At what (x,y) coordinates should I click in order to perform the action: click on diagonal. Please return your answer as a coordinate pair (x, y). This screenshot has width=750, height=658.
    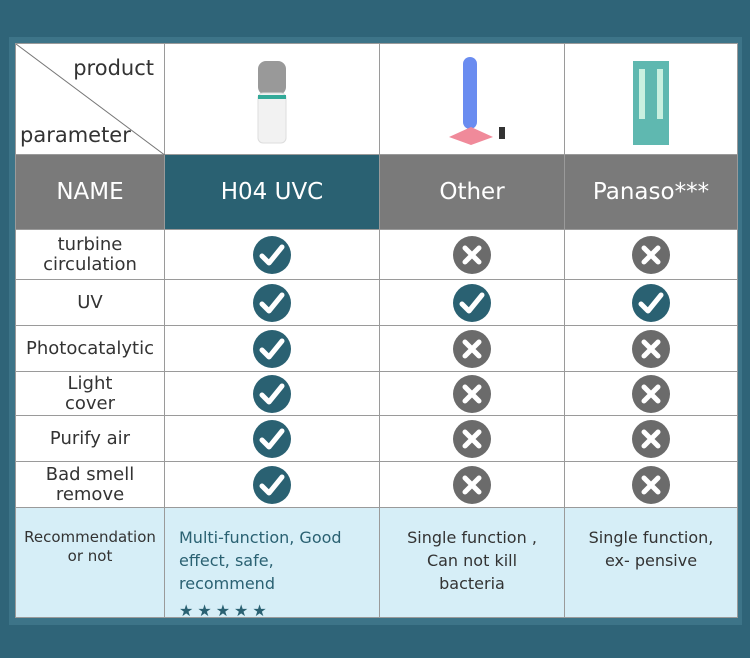
    Looking at the image, I should click on (91, 100).